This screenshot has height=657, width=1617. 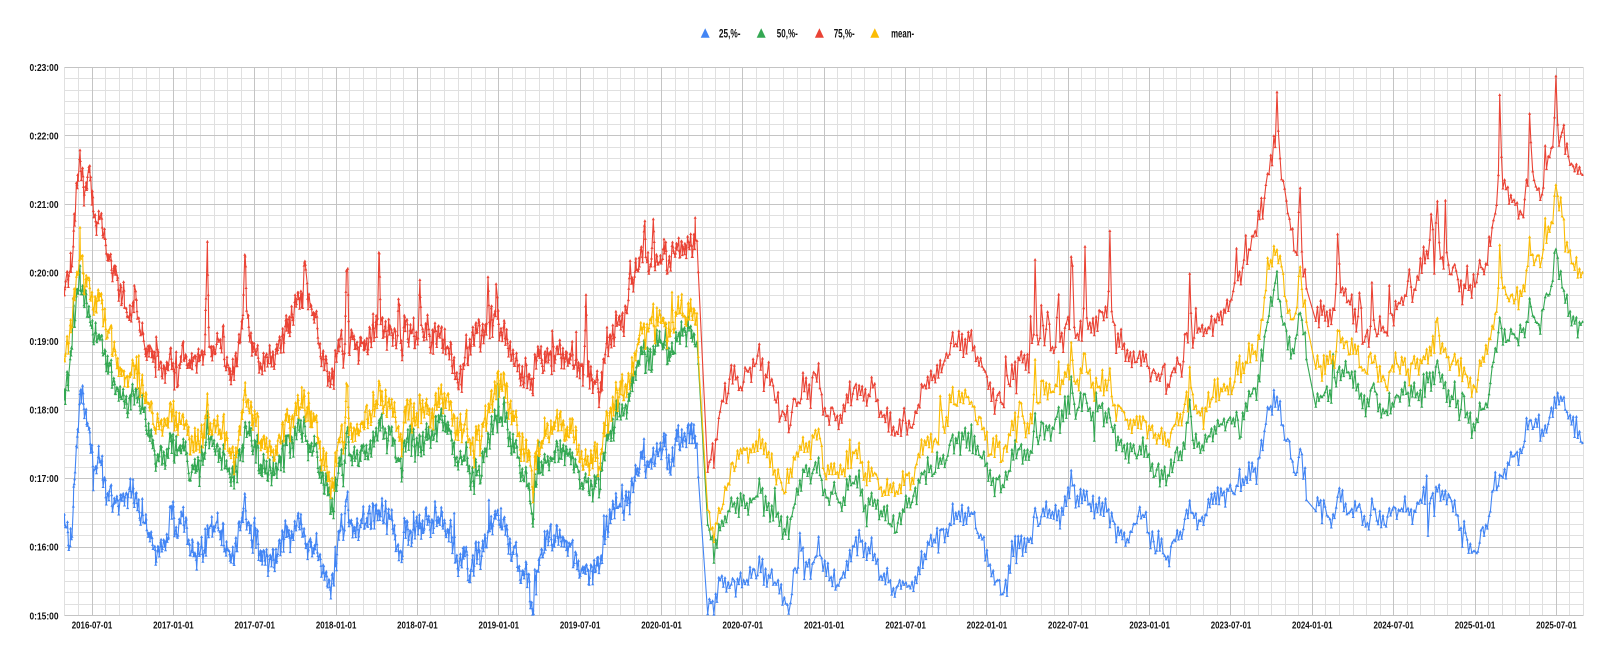 What do you see at coordinates (1475, 626) in the screenshot?
I see `svg-text: 2025-01-01` at bounding box center [1475, 626].